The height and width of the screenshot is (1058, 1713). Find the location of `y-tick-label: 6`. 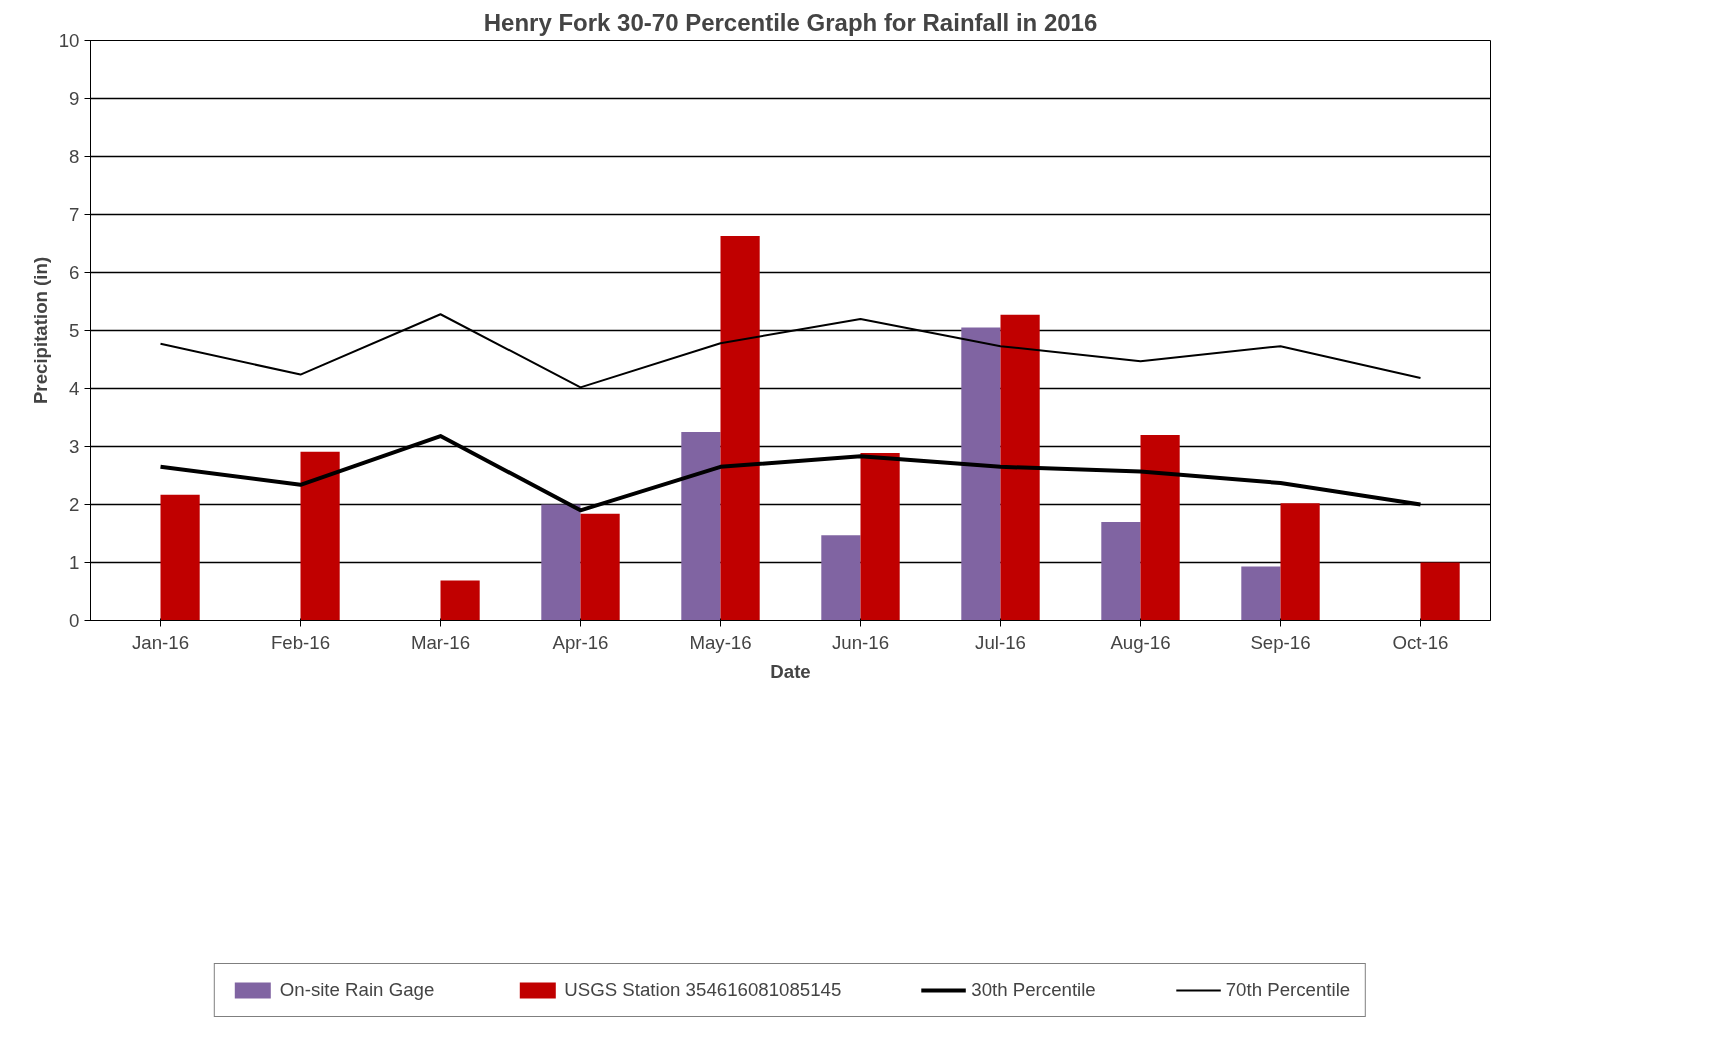

y-tick-label: 6 is located at coordinates (74, 272).